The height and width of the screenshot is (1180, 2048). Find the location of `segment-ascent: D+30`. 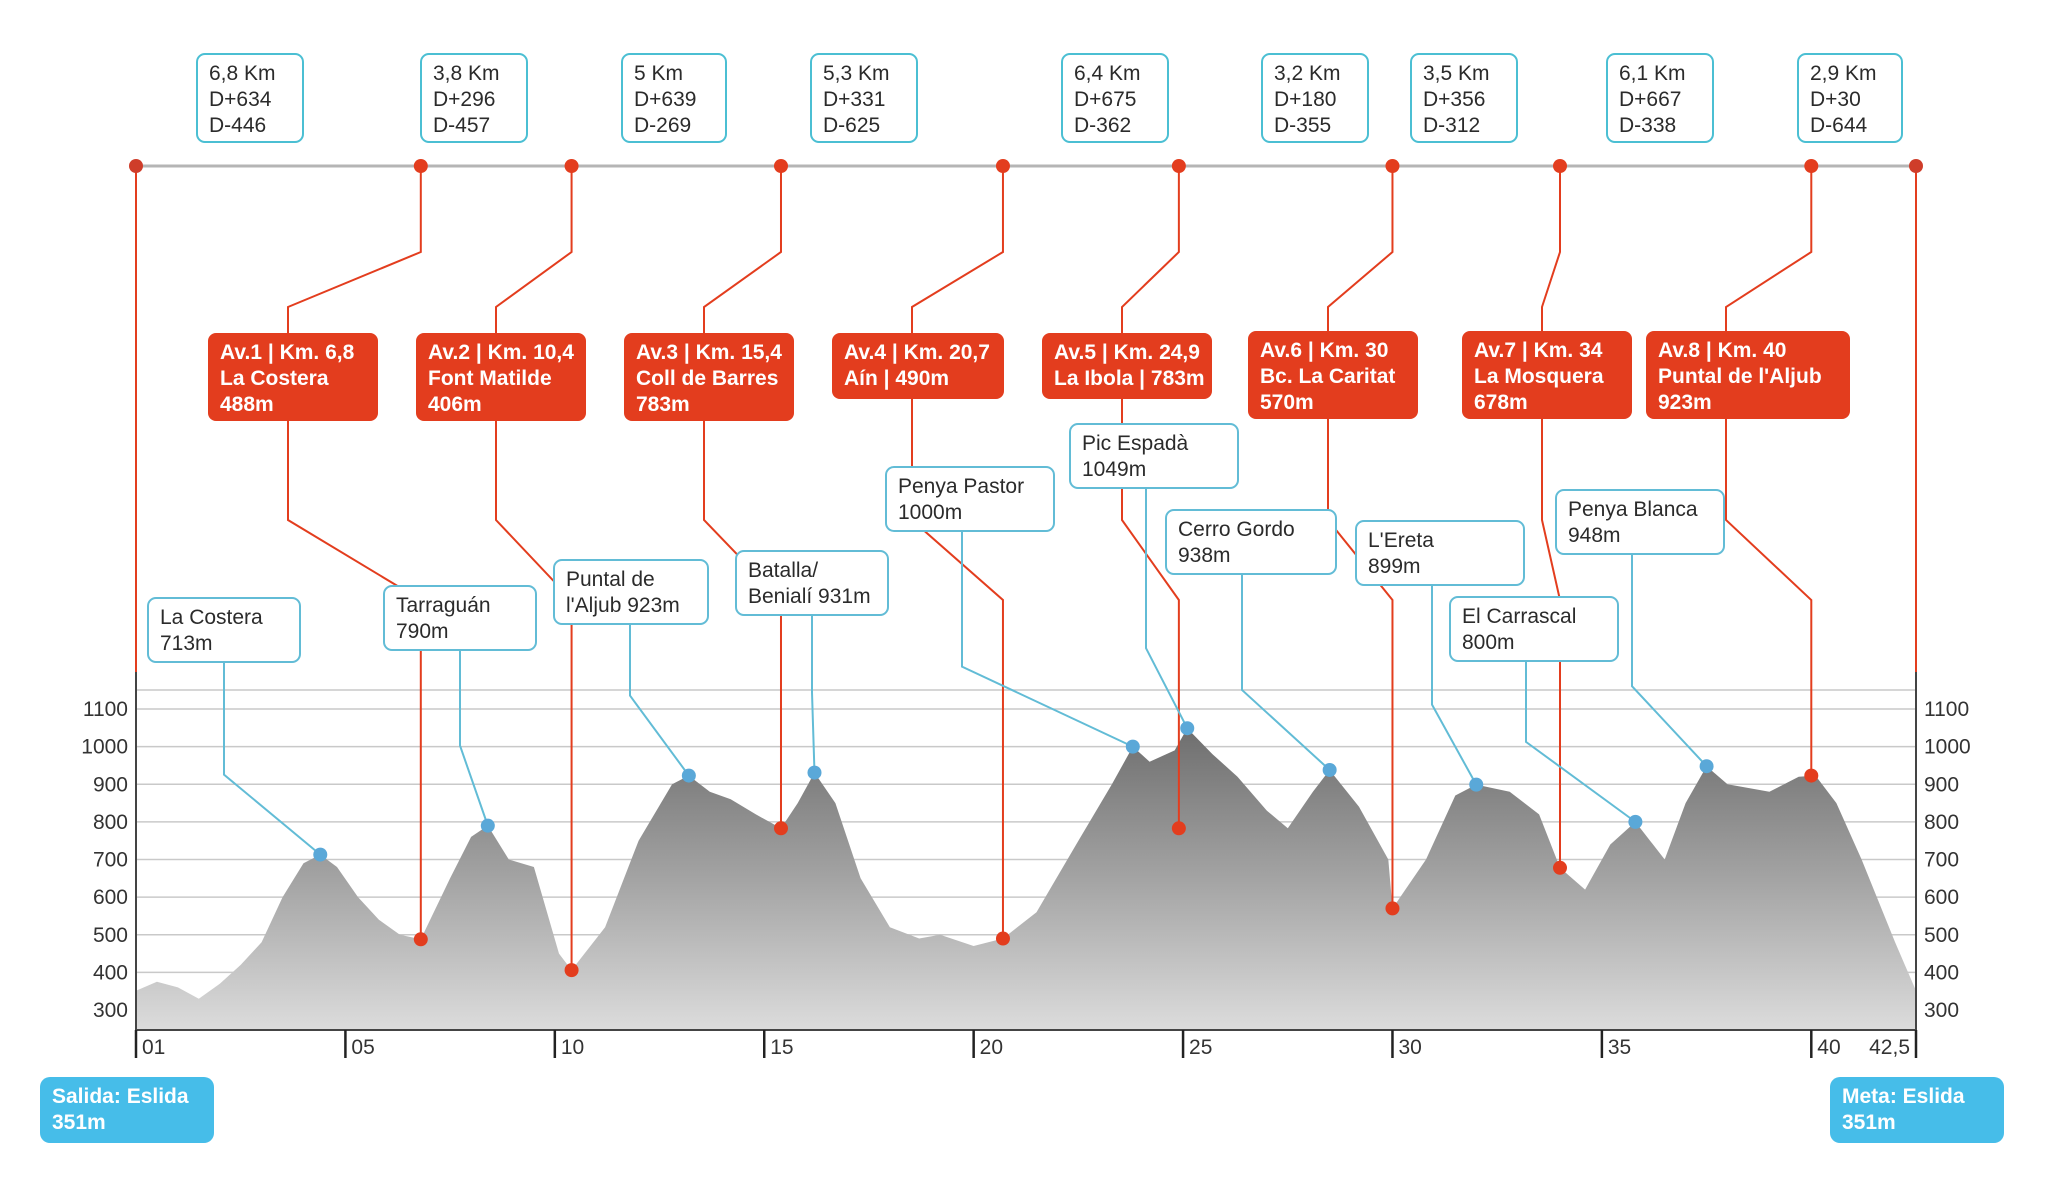

segment-ascent: D+30 is located at coordinates (1835, 99).